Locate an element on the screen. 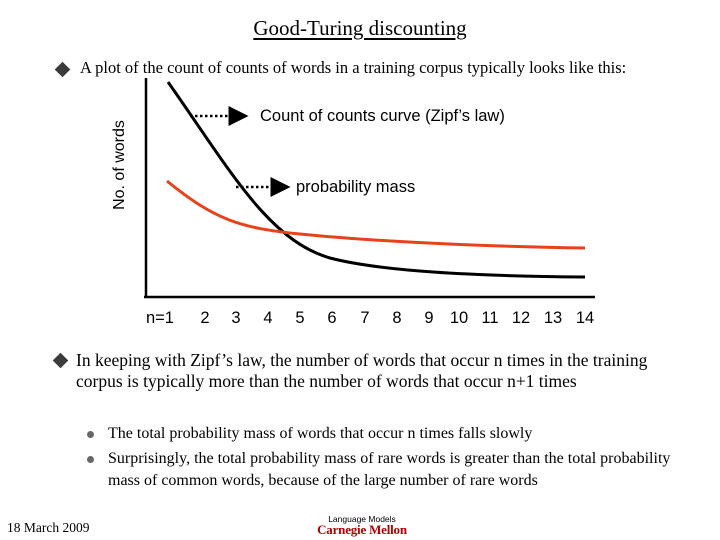 Image resolution: width=720 pixels, height=540 pixels. x-tick-label: 11 is located at coordinates (490, 318).